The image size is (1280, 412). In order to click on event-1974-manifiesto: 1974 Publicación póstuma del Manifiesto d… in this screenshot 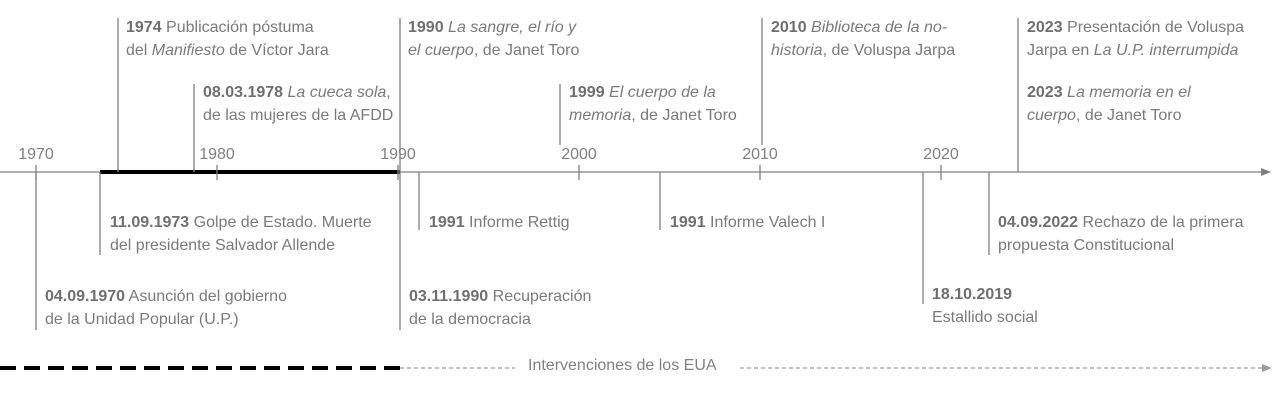, I will do `click(227, 39)`.